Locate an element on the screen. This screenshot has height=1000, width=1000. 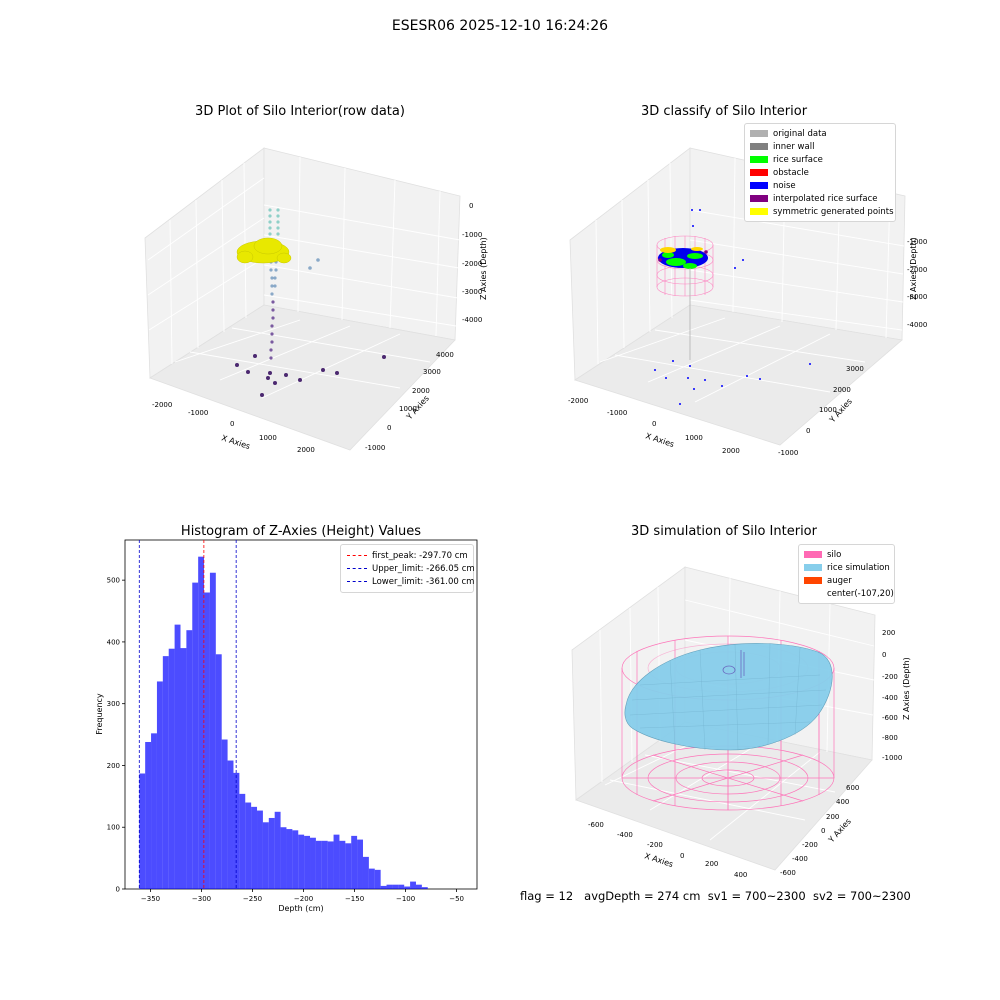
x-tick-label: −100 is located at coordinates (405, 899).